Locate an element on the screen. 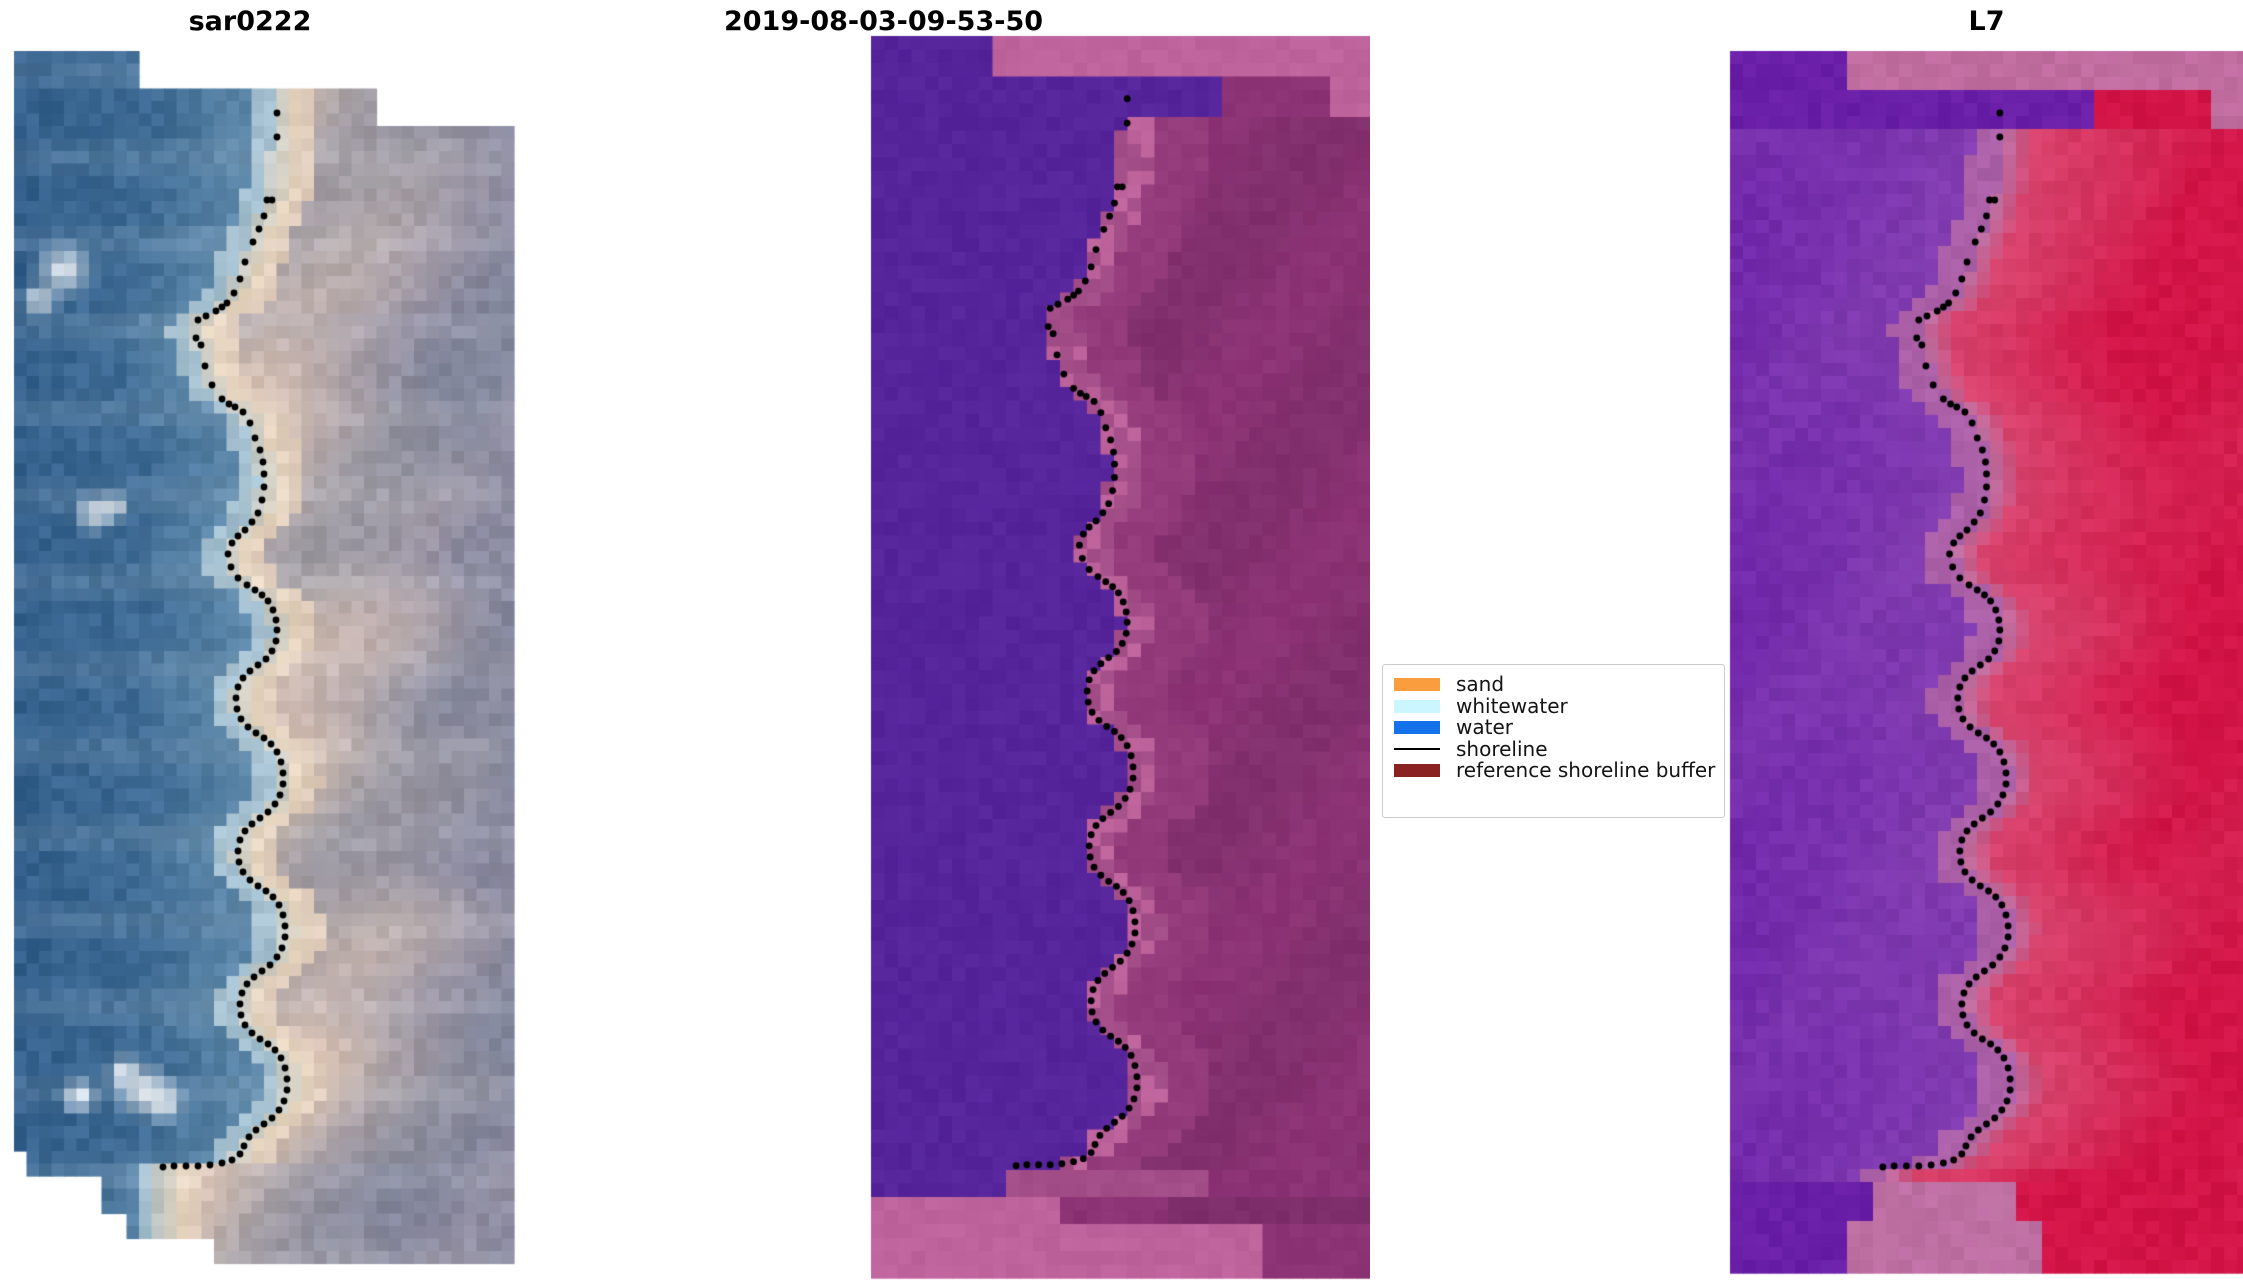 This screenshot has height=1283, width=2243. legend-label-sand: sand is located at coordinates (1480, 684).